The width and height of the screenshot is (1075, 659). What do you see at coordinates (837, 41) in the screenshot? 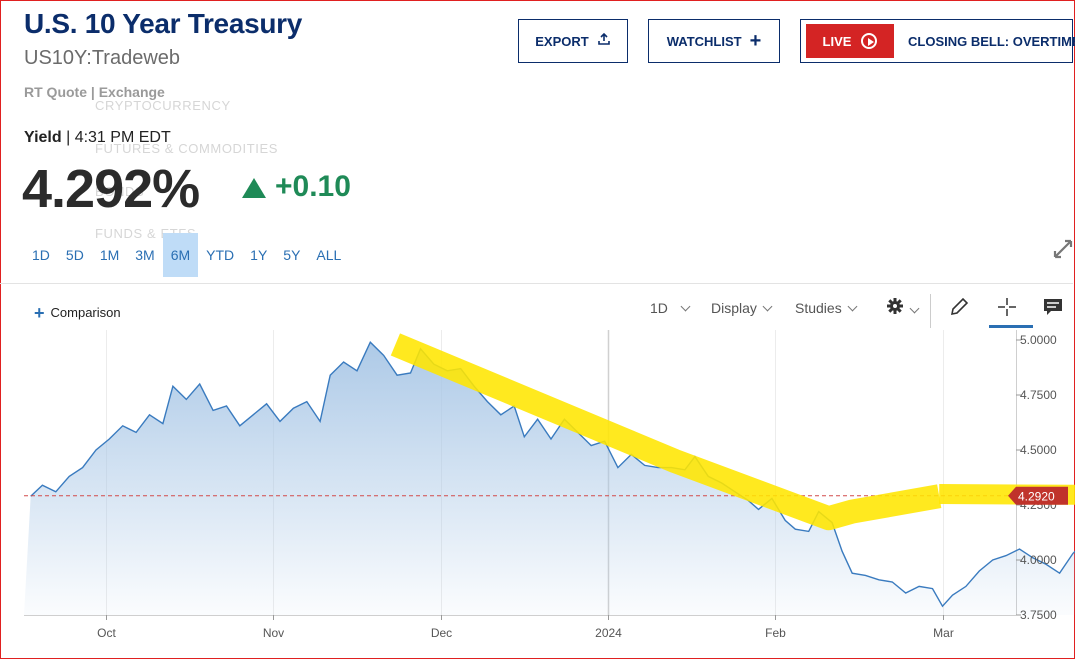
I see `live-label: LIVE` at bounding box center [837, 41].